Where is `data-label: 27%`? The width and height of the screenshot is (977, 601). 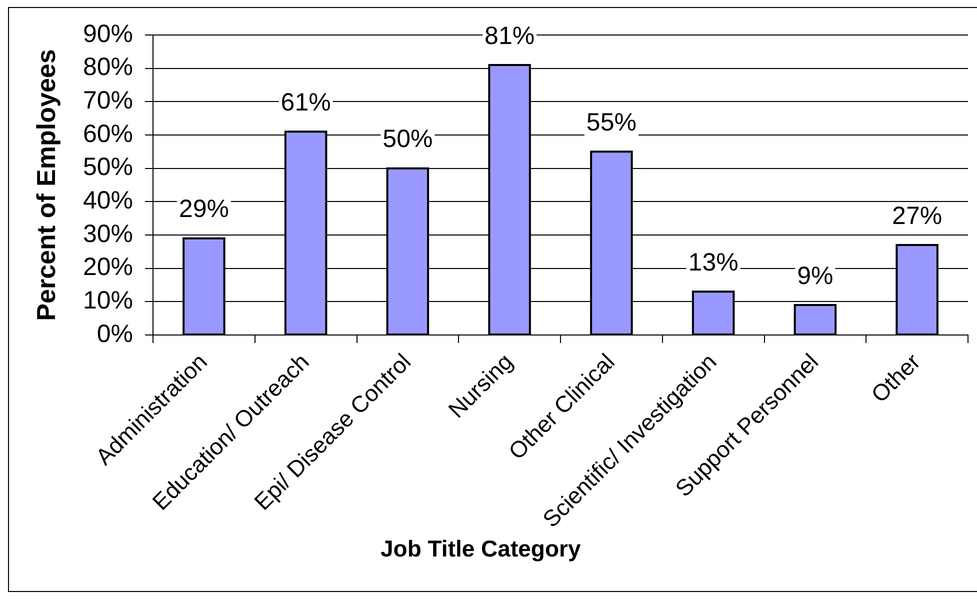 data-label: 27% is located at coordinates (917, 216).